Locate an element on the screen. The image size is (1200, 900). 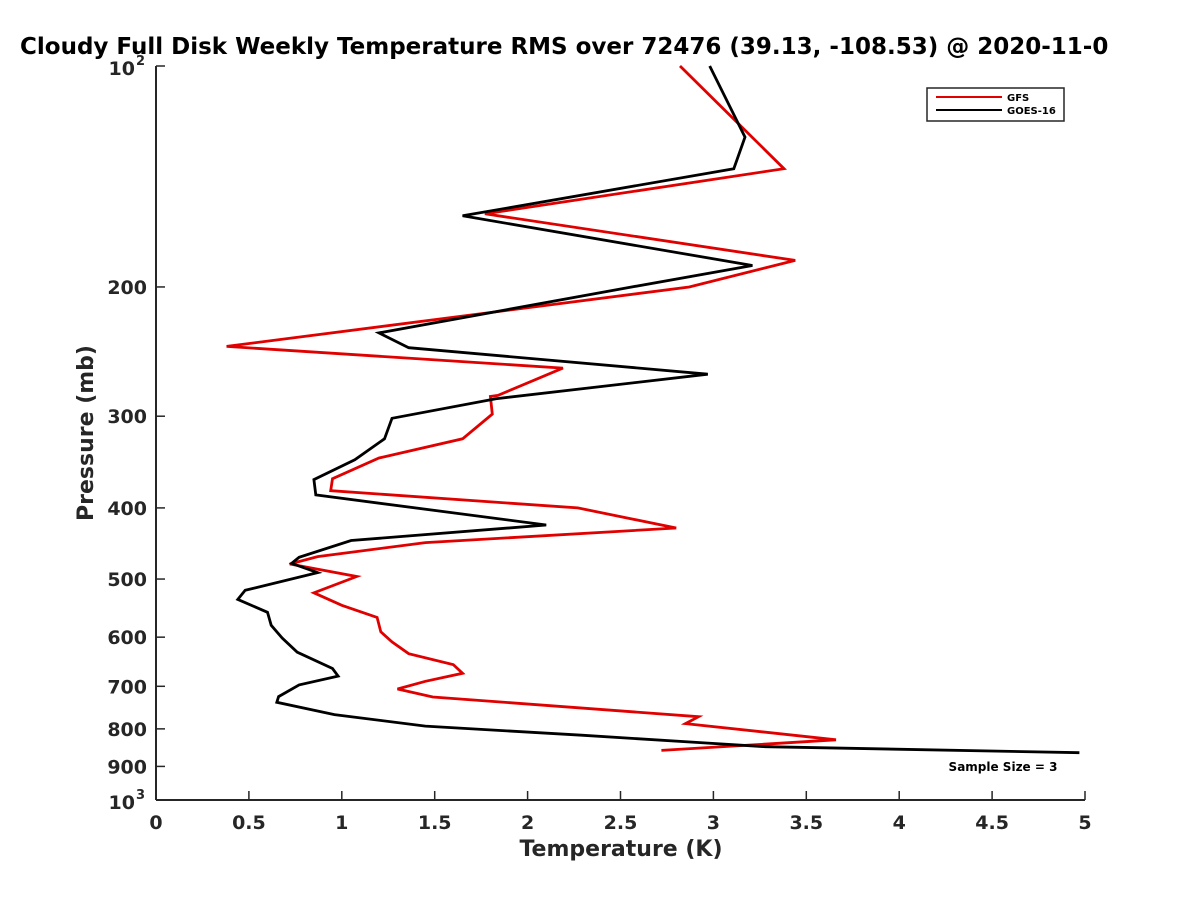
x-tick-label: 3.5 is located at coordinates (806, 823).